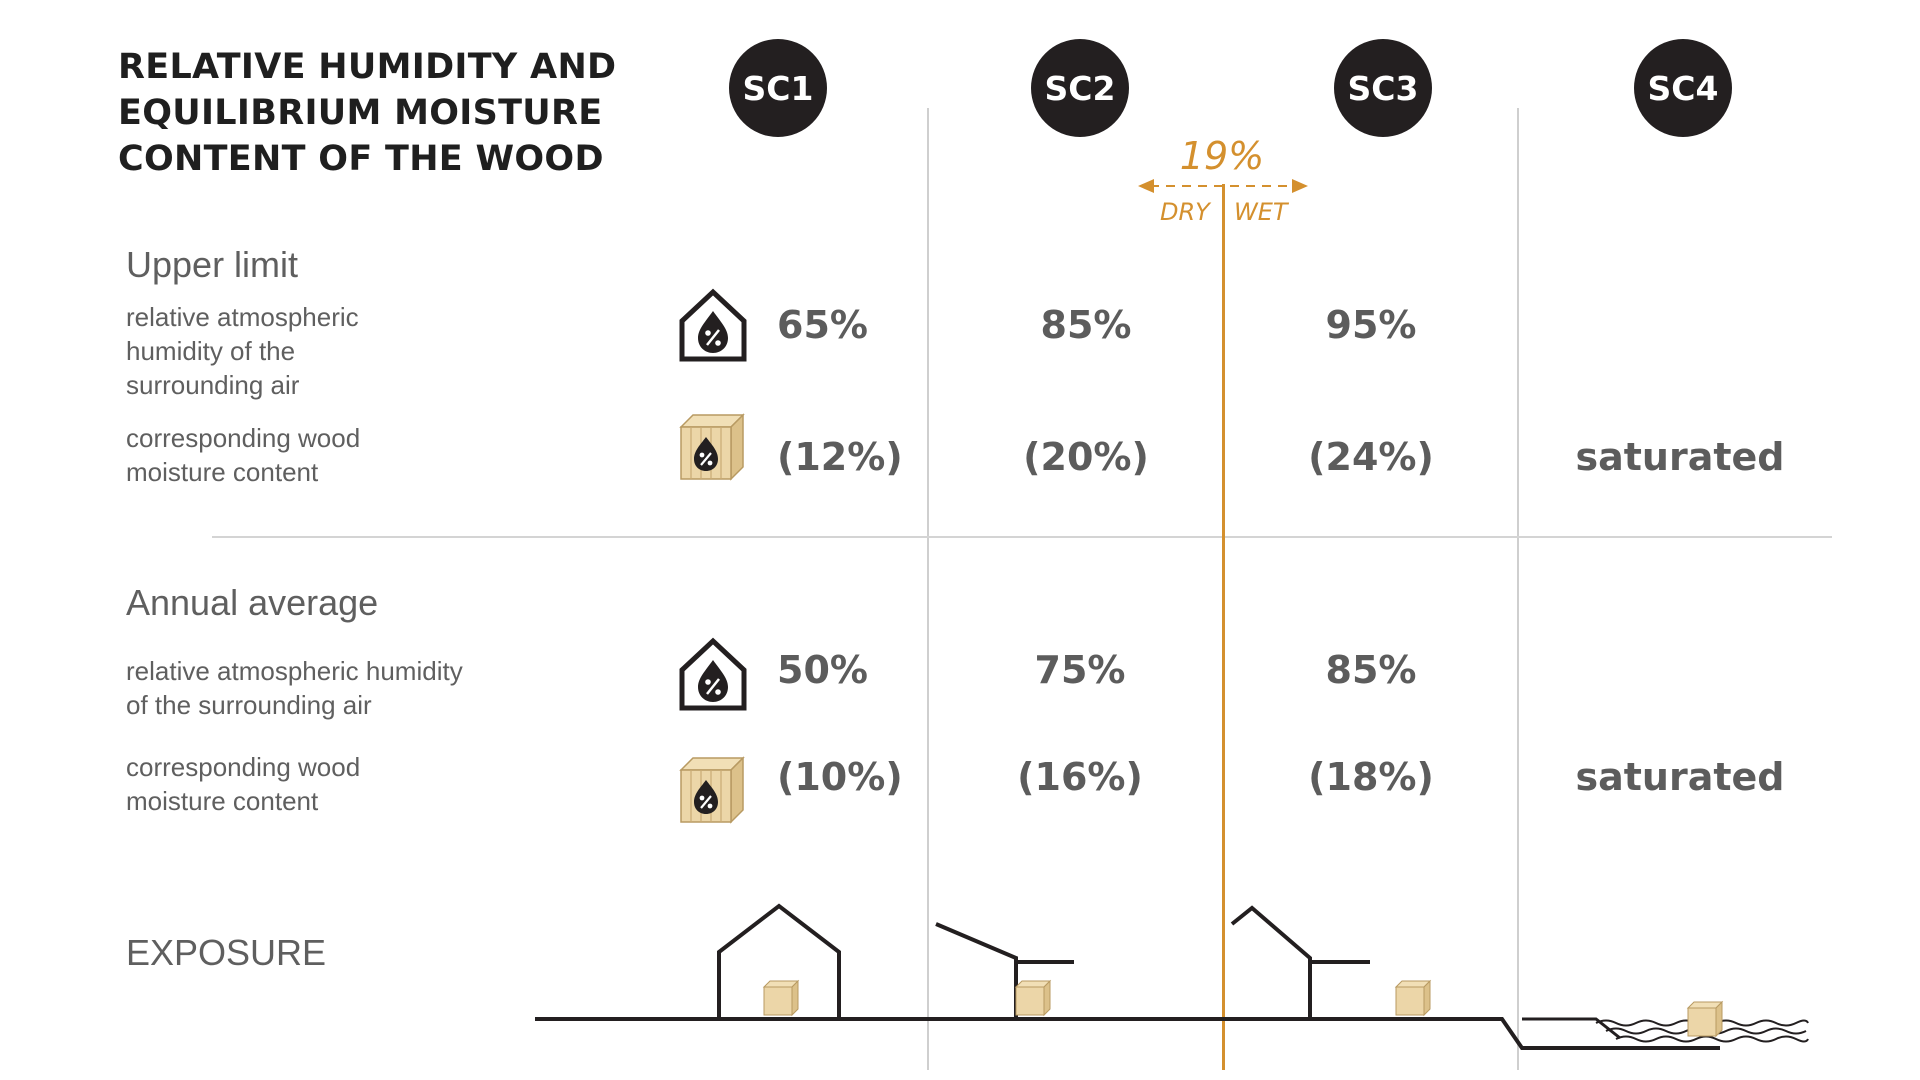 The width and height of the screenshot is (1920, 1080). Describe the element at coordinates (1086, 325) in the screenshot. I see `upper-humidity-sc2: 85%` at that location.